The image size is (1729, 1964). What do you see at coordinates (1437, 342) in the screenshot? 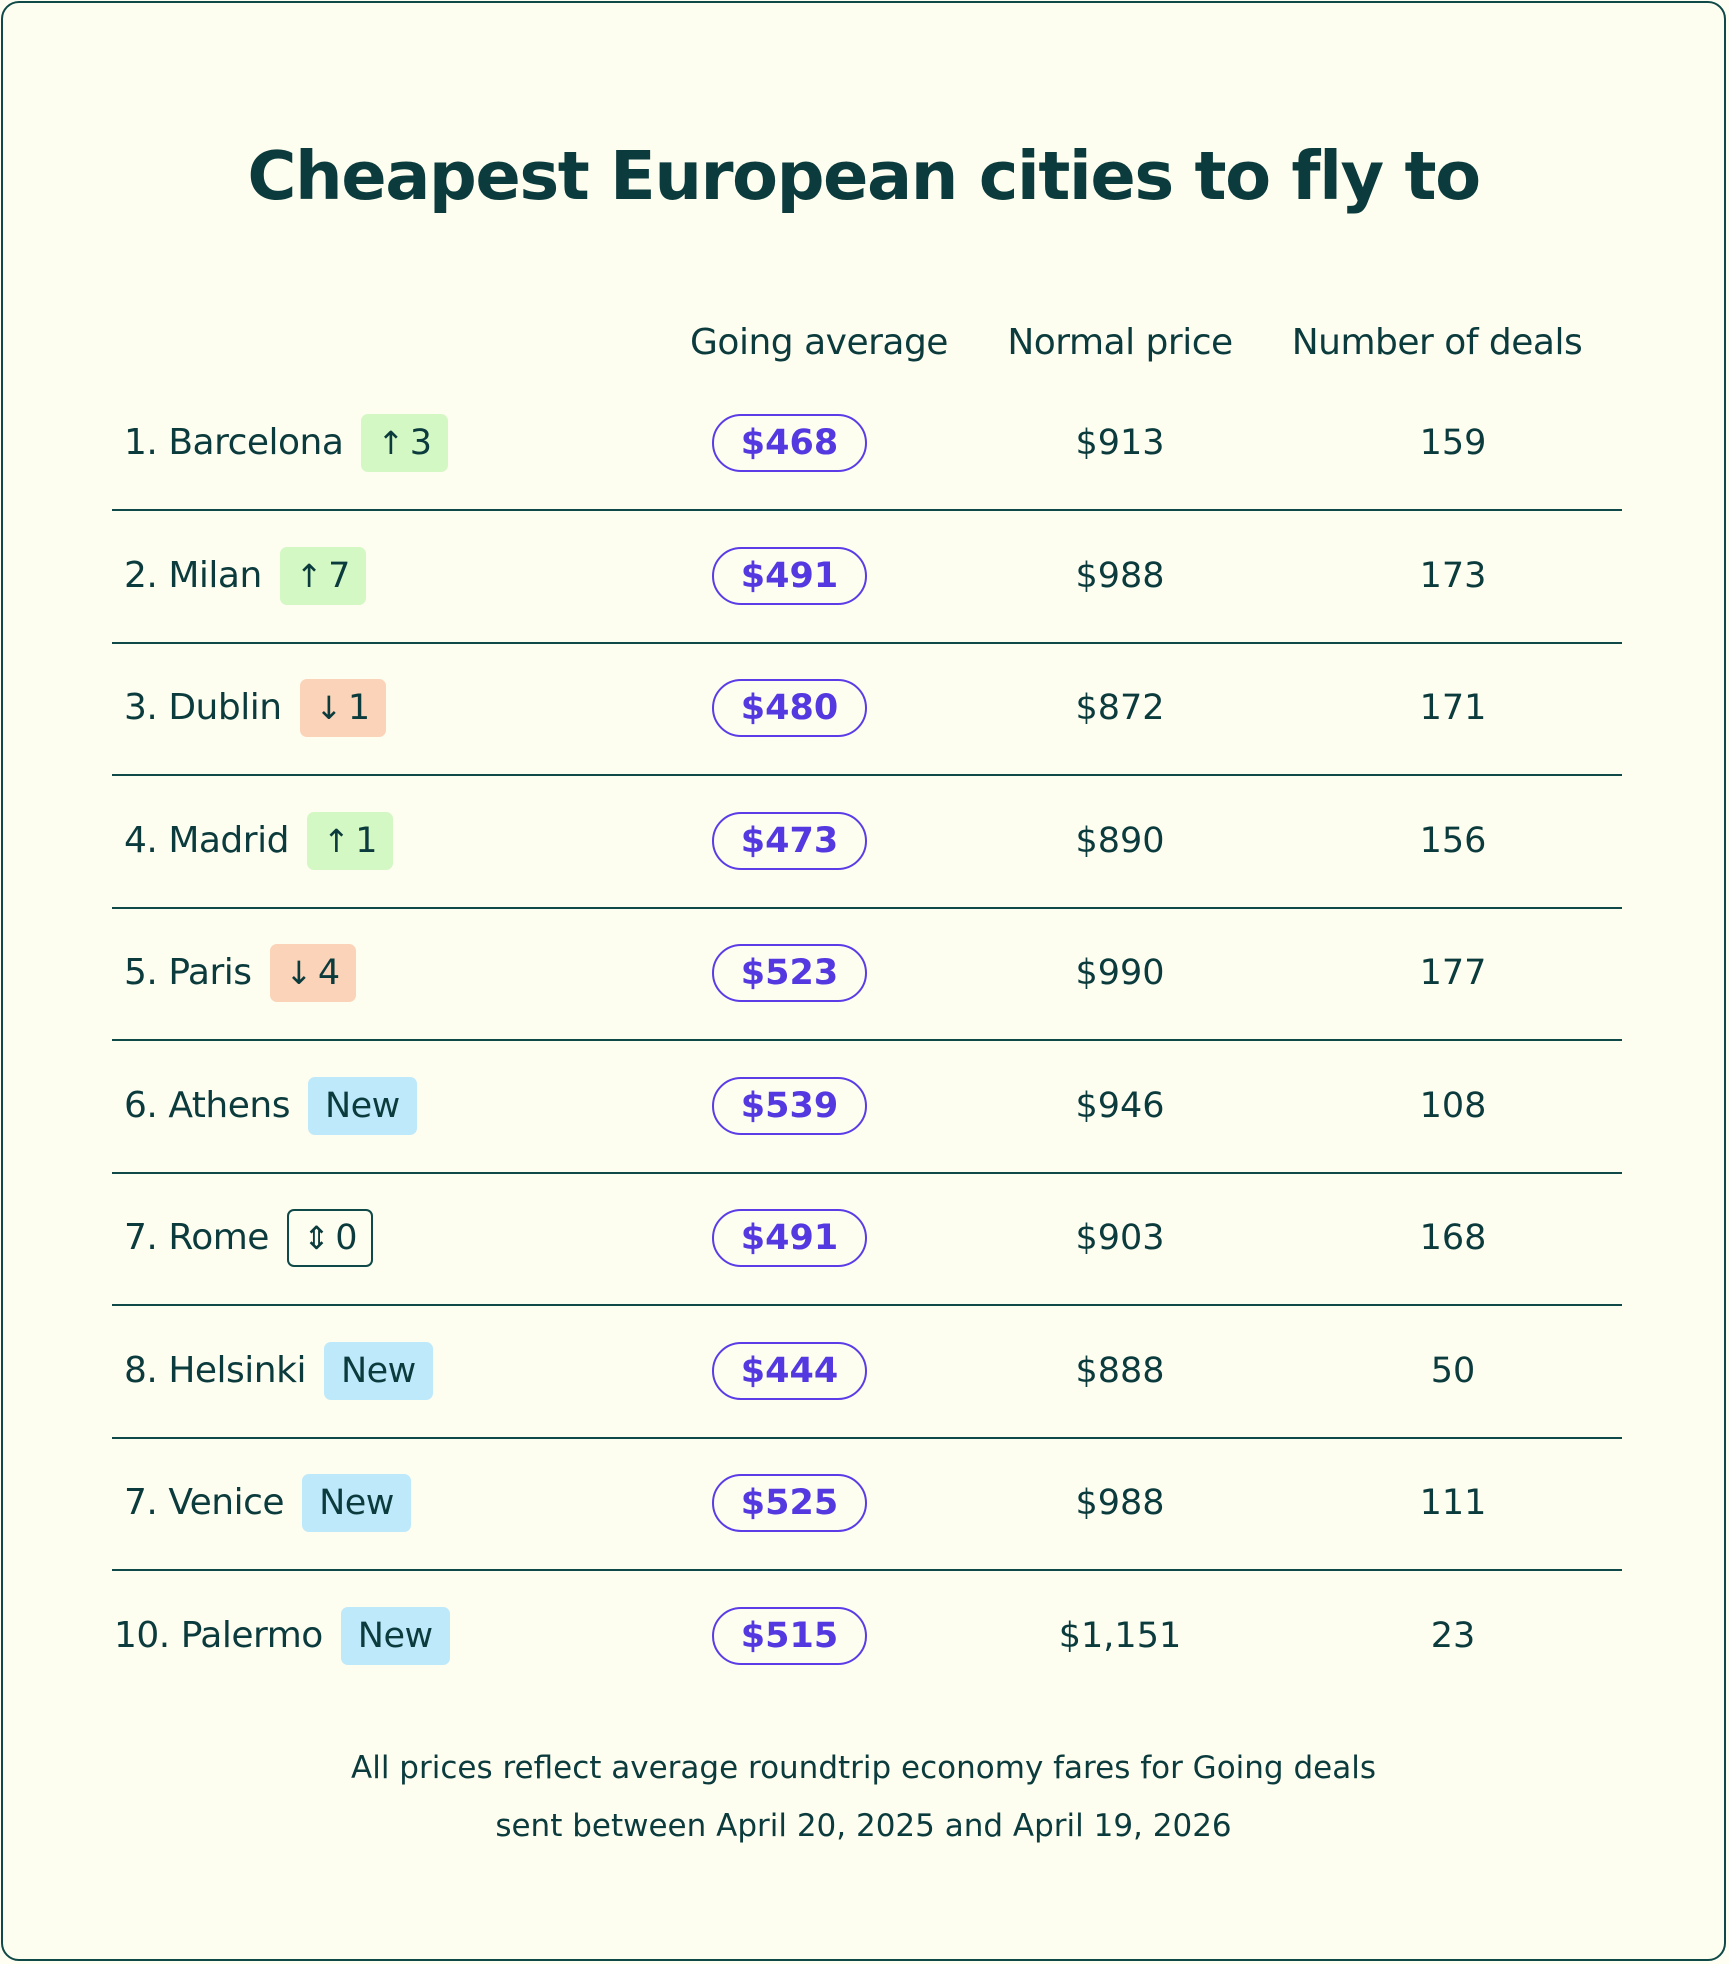
I see `header-number-of-deals: Number of deals` at bounding box center [1437, 342].